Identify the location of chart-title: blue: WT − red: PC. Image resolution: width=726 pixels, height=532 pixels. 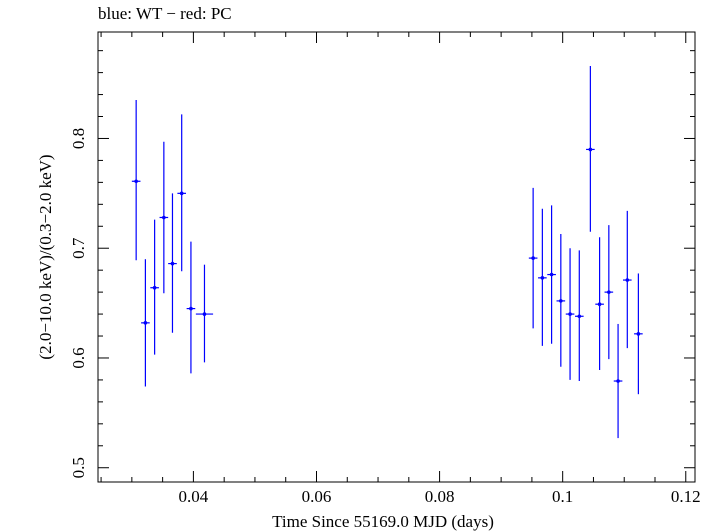
(165, 13).